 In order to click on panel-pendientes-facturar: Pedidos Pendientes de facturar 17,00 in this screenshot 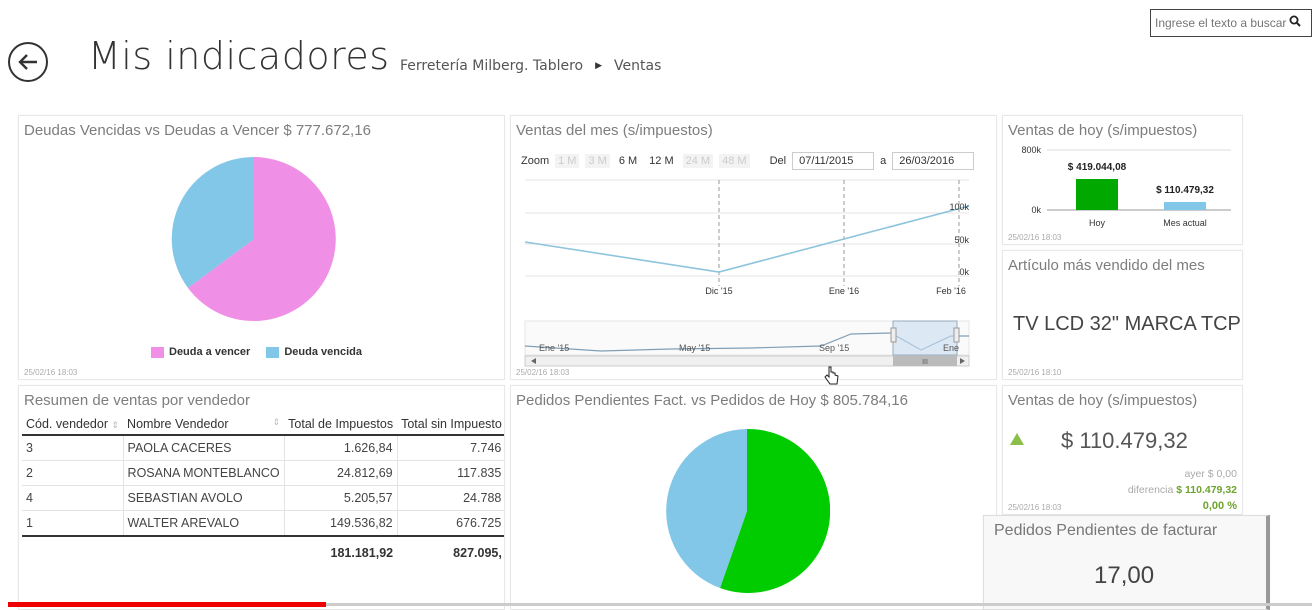, I will do `click(1126, 562)`.